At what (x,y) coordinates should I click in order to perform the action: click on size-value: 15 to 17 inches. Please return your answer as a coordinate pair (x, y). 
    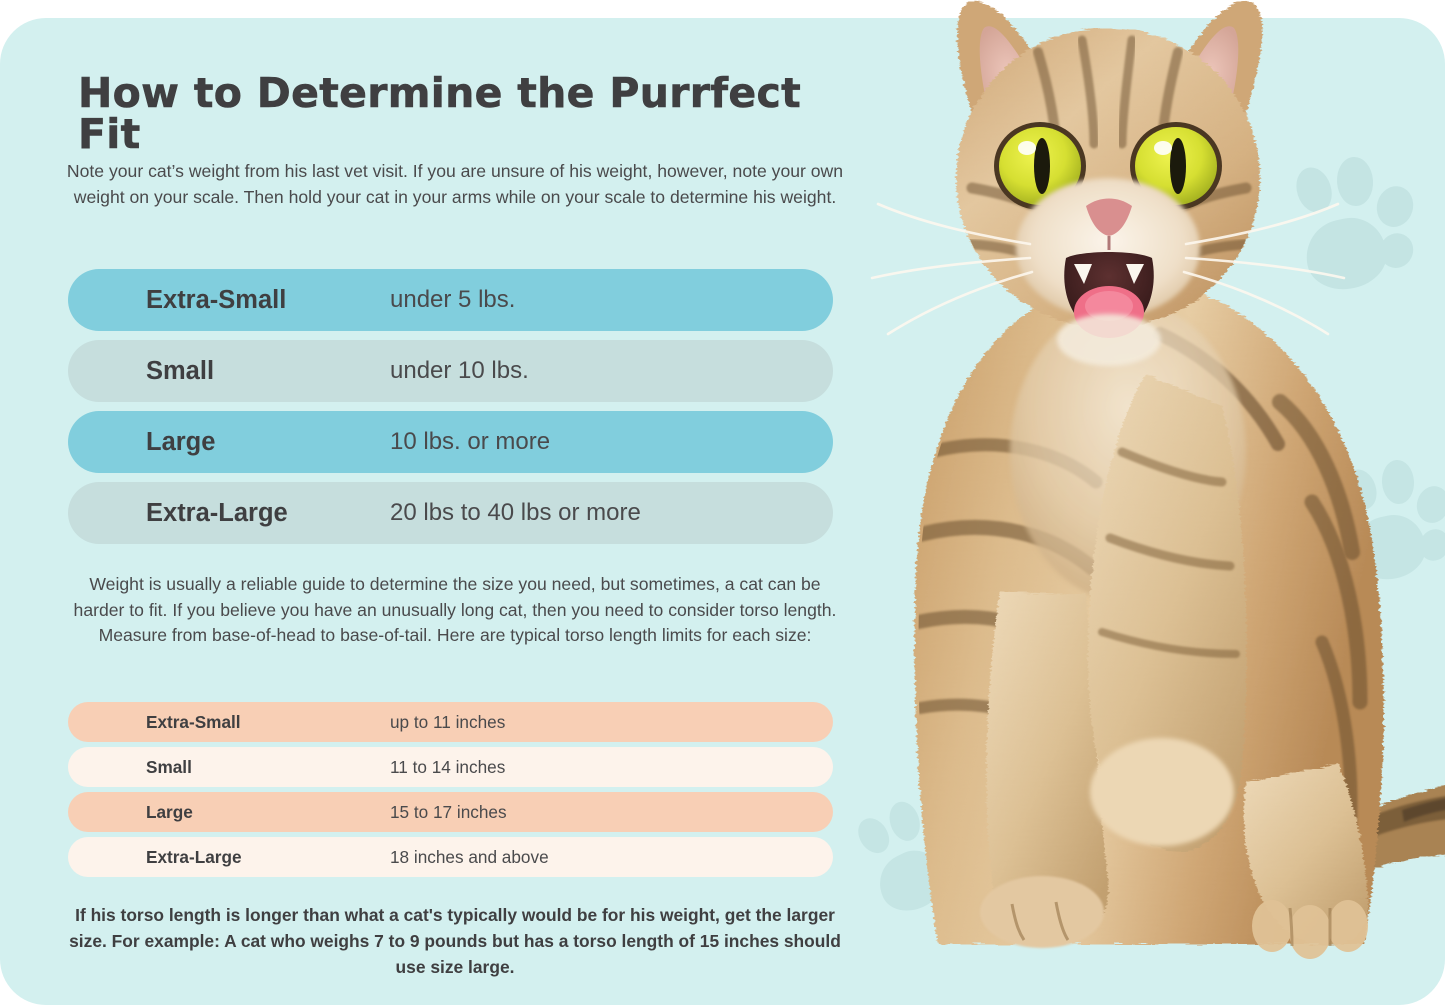
    Looking at the image, I should click on (448, 811).